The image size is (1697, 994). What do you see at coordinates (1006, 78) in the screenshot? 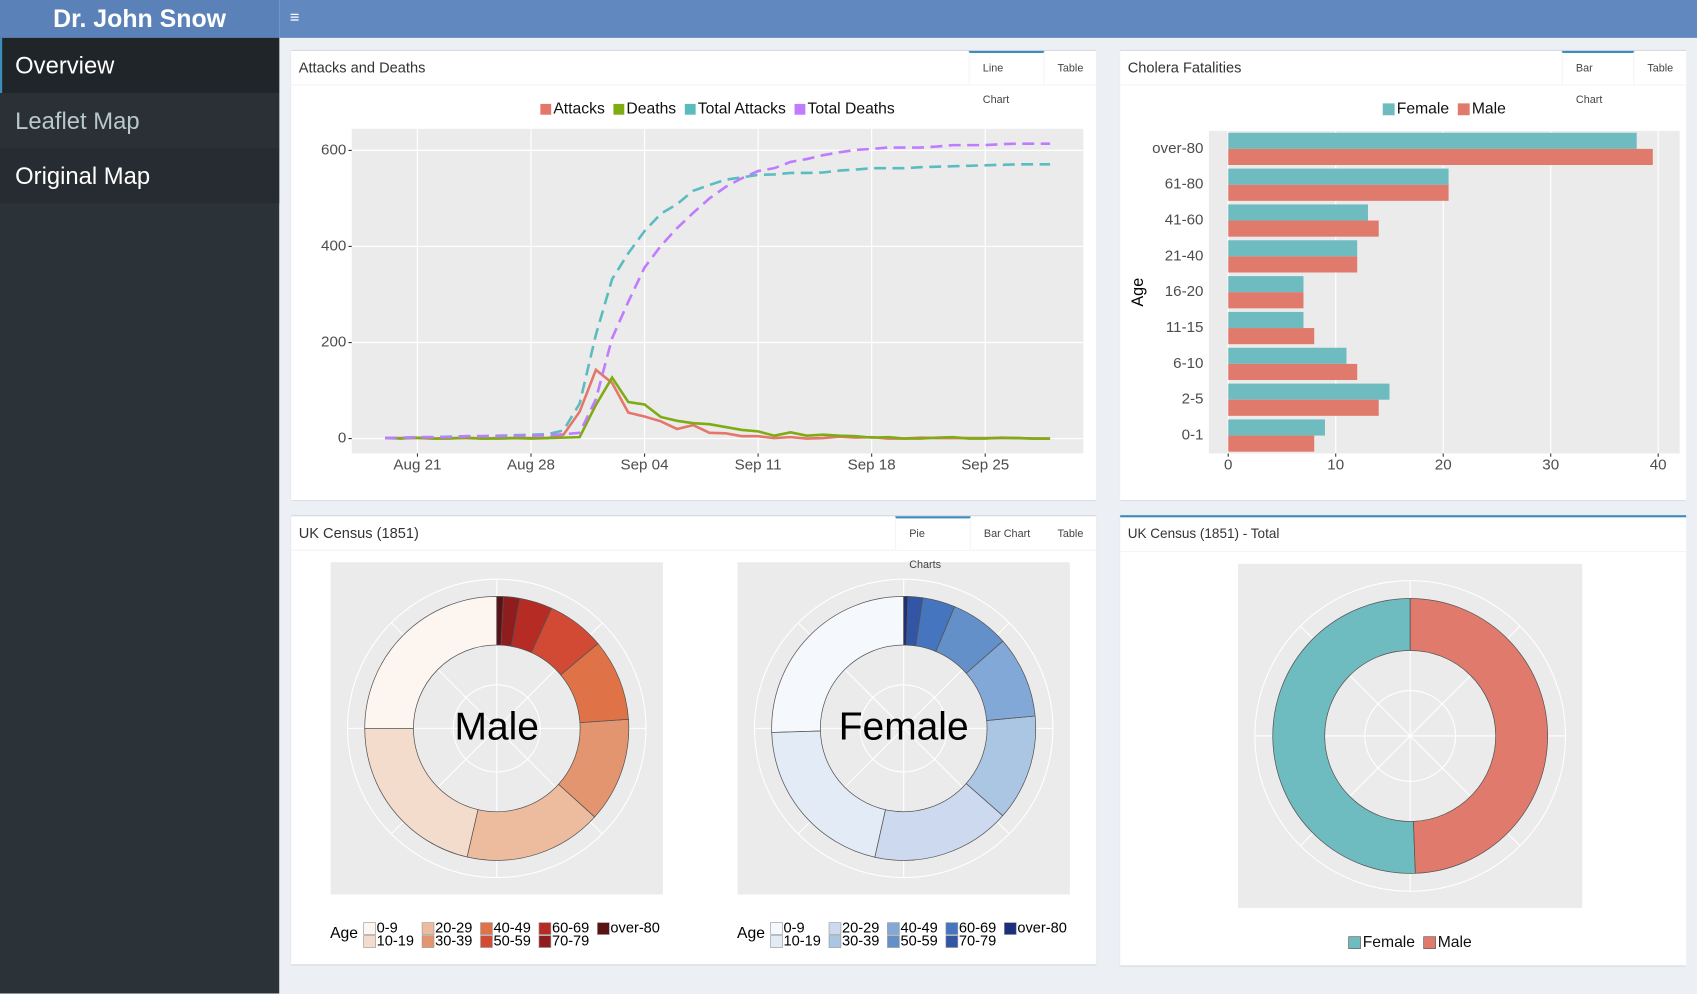
I see `tab: Line Chart` at bounding box center [1006, 78].